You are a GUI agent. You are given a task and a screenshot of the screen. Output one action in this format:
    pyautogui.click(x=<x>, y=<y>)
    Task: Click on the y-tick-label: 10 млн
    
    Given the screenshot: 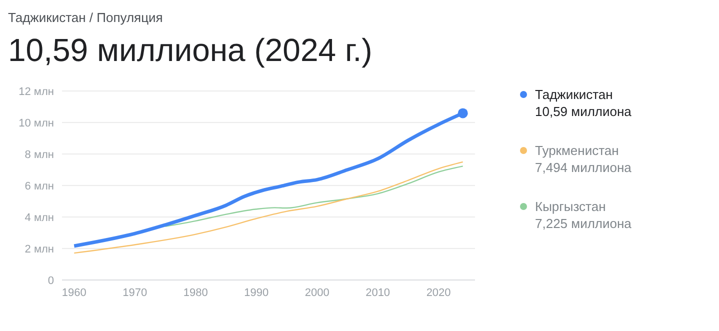 What is the action you would take?
    pyautogui.click(x=36, y=123)
    